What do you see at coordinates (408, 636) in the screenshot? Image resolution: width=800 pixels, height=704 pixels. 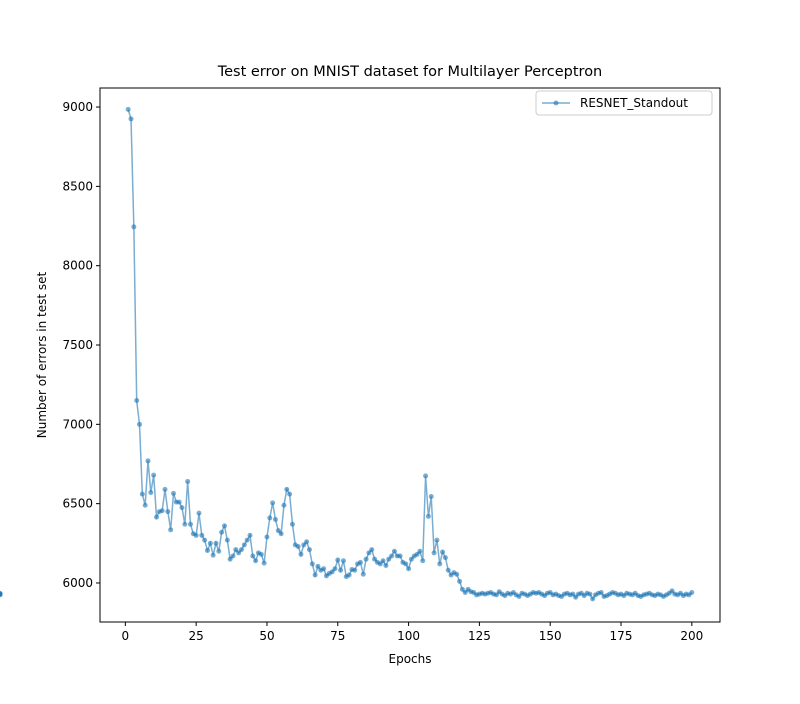 I see `x-tick-label: 100` at bounding box center [408, 636].